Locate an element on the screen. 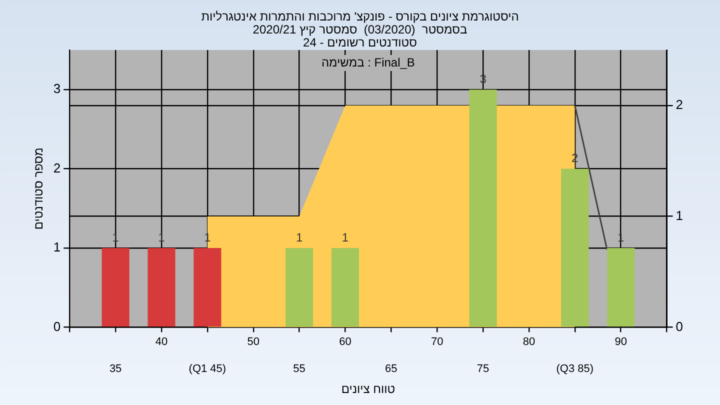 This screenshot has width=720, height=405. data-label: 2 is located at coordinates (575, 158).